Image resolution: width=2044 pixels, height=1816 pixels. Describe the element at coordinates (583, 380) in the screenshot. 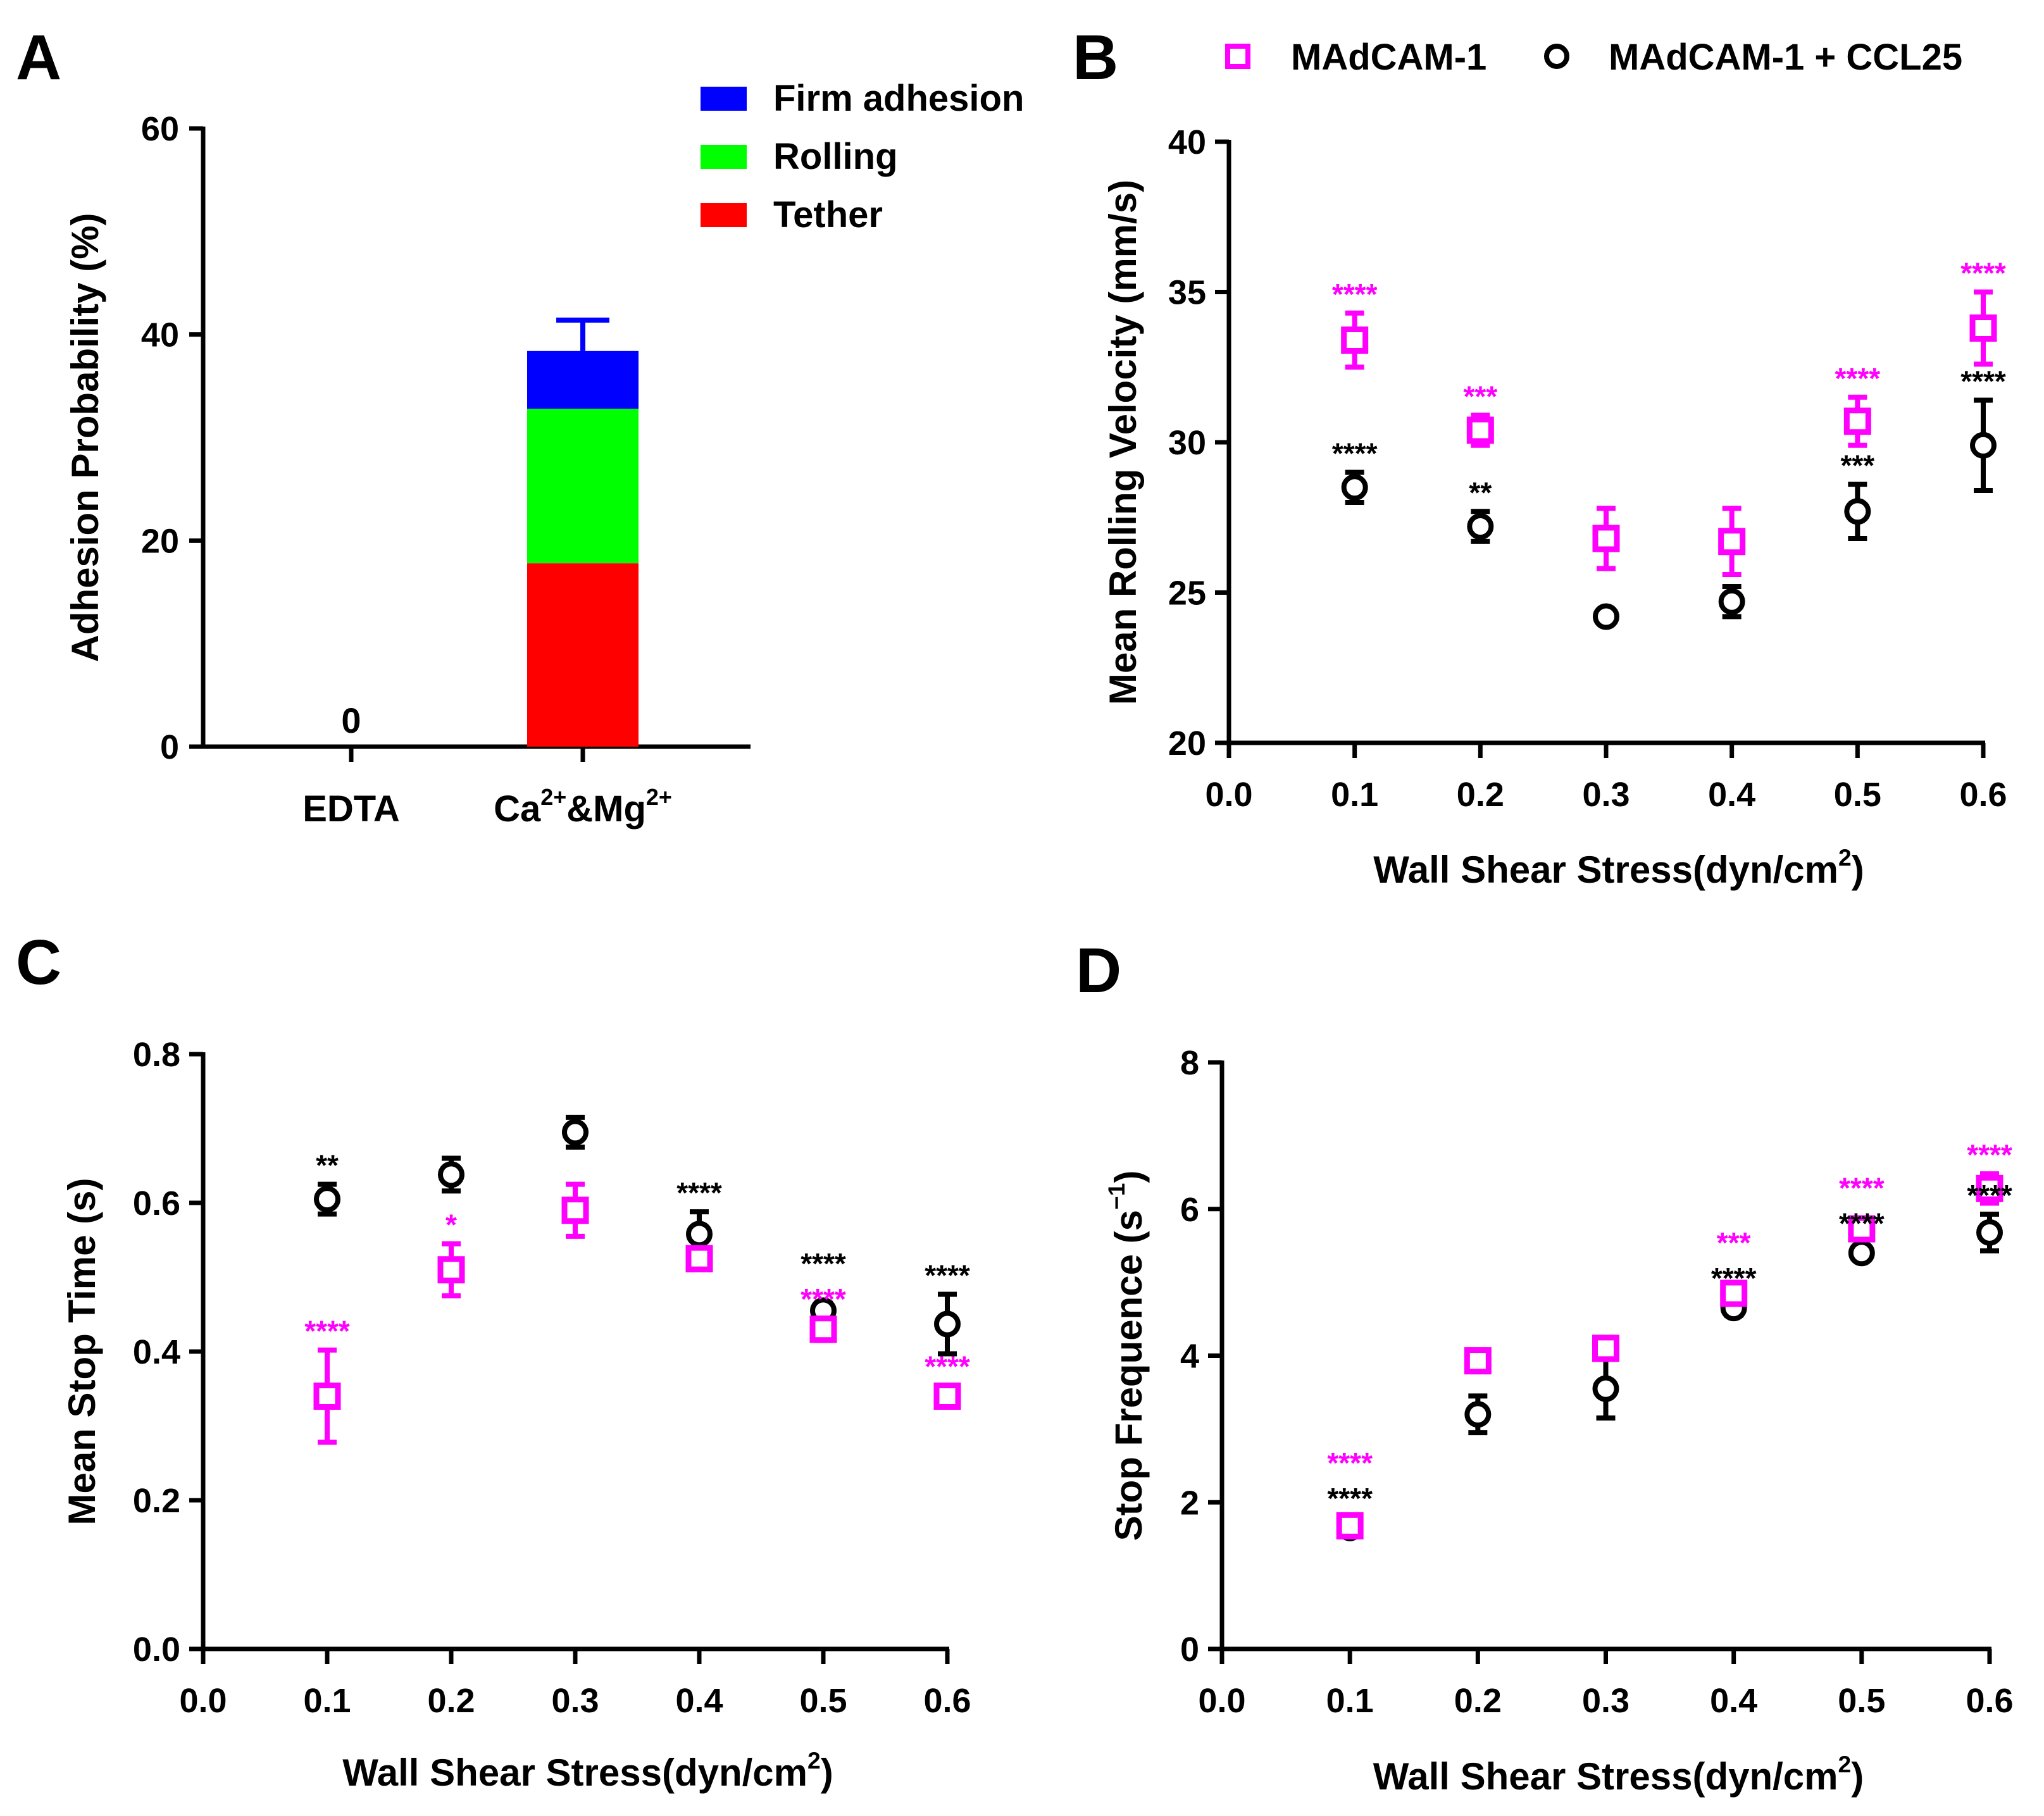

I see `bar-segment-firm-adhesion` at that location.